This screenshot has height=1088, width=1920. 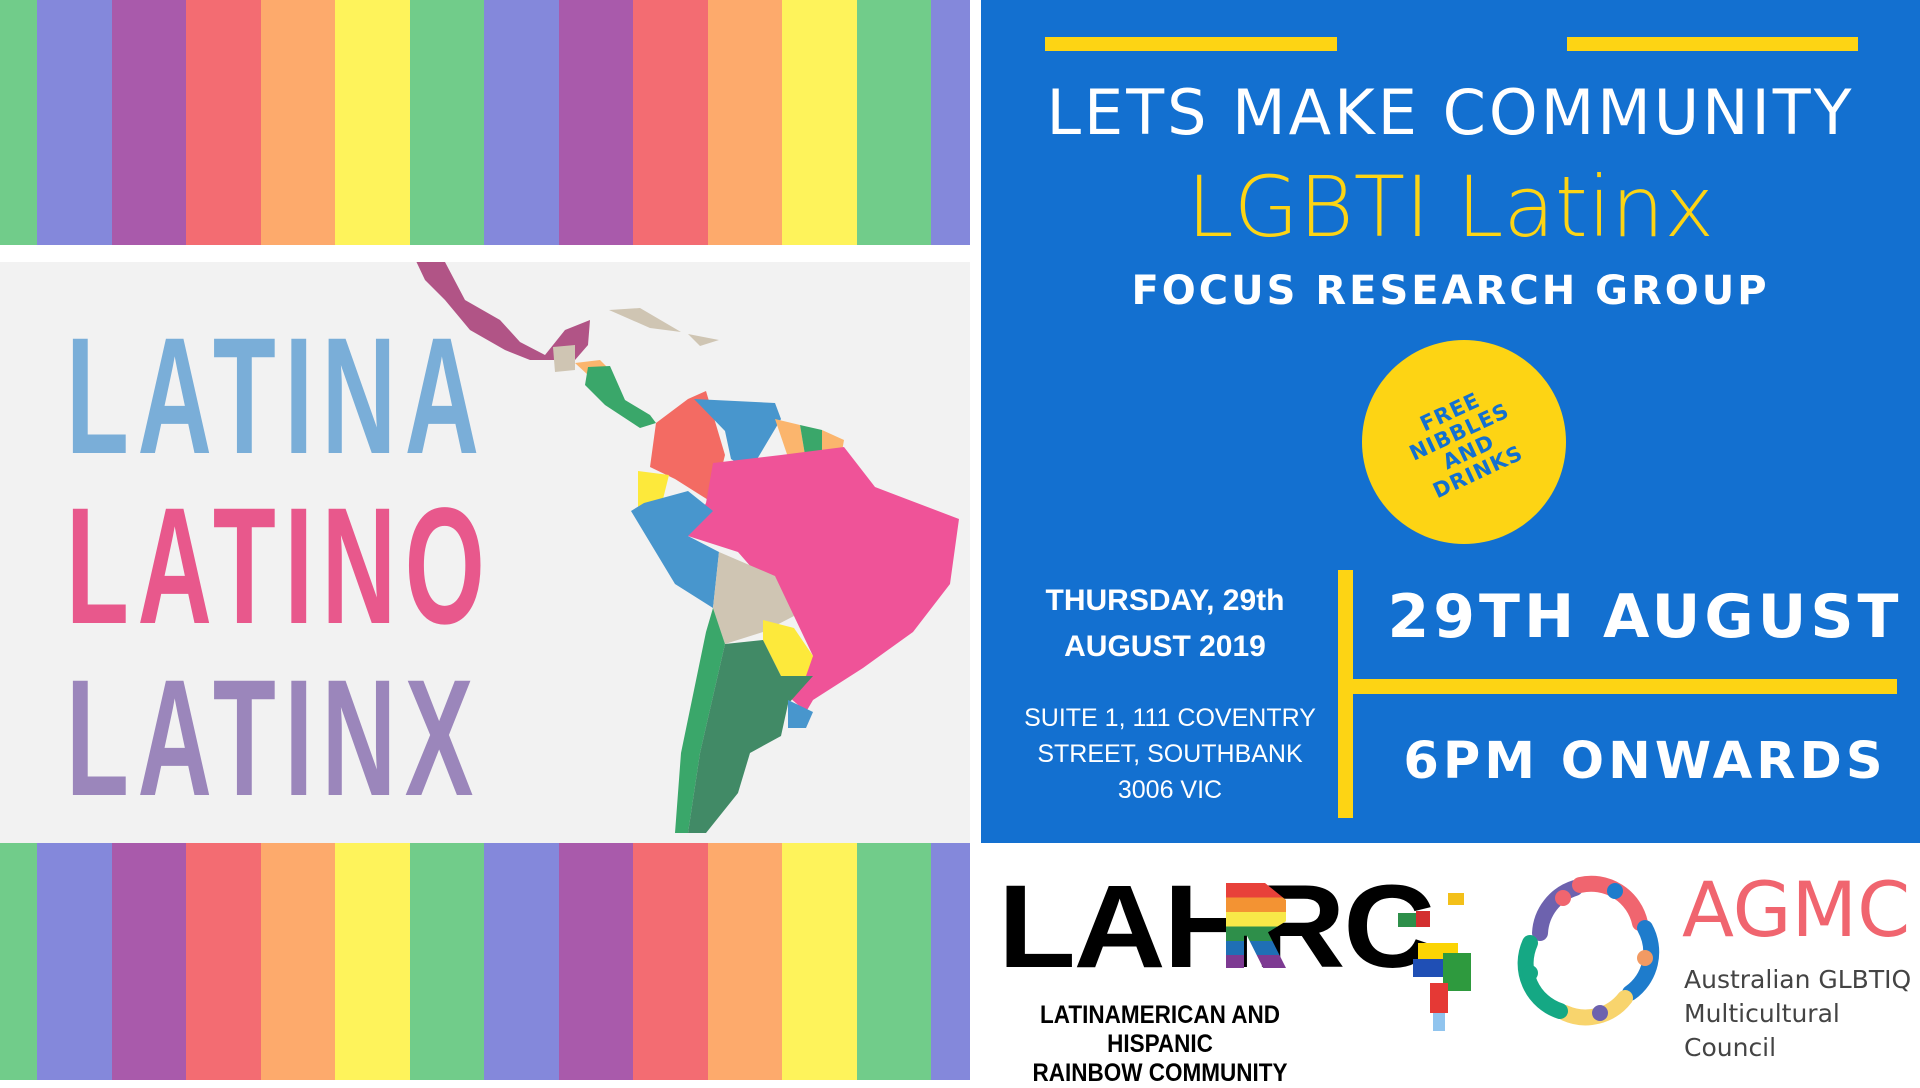 I want to click on decor-bar-right, so click(x=1712, y=44).